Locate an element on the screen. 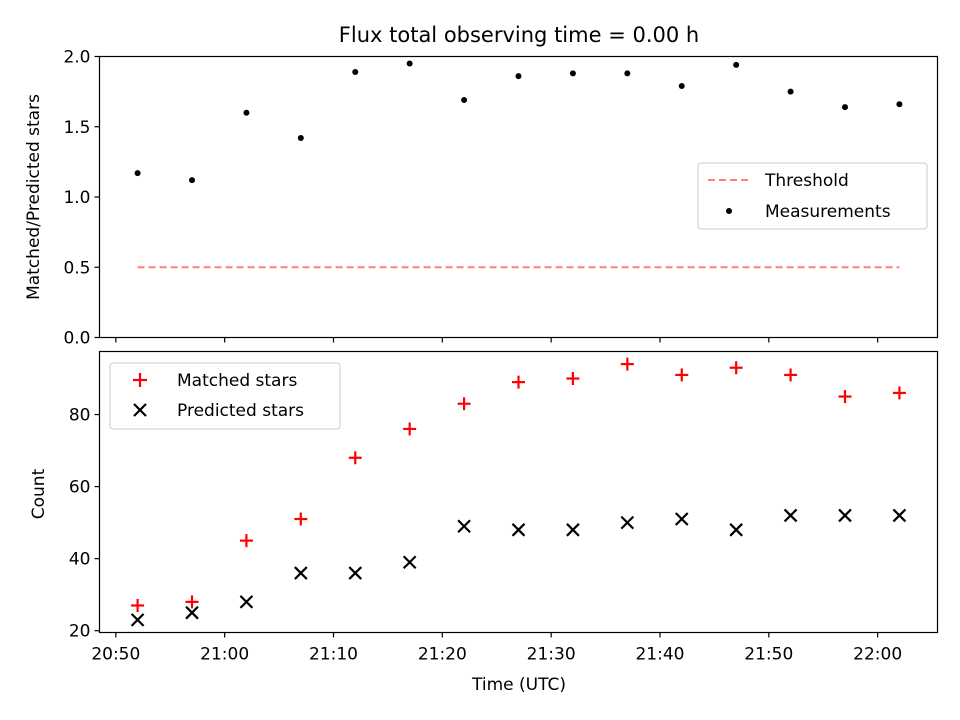  count-y-tick-label: 20 is located at coordinates (80, 632).